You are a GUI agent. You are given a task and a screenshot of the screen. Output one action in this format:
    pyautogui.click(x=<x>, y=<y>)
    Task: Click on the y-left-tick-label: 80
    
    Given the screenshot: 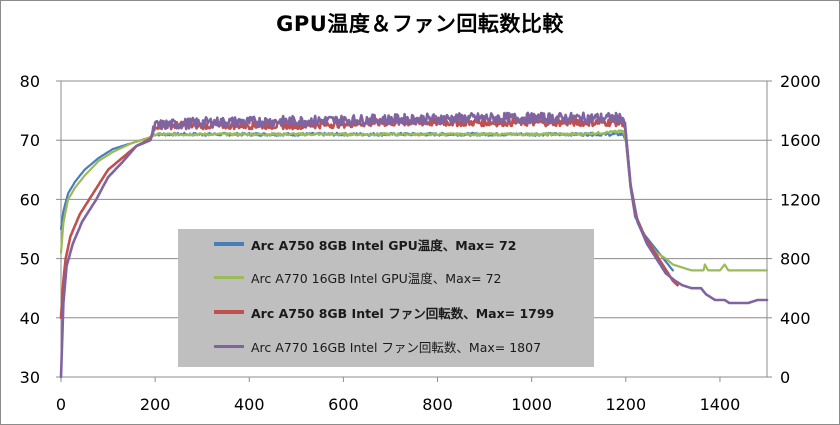 What is the action you would take?
    pyautogui.click(x=30, y=81)
    